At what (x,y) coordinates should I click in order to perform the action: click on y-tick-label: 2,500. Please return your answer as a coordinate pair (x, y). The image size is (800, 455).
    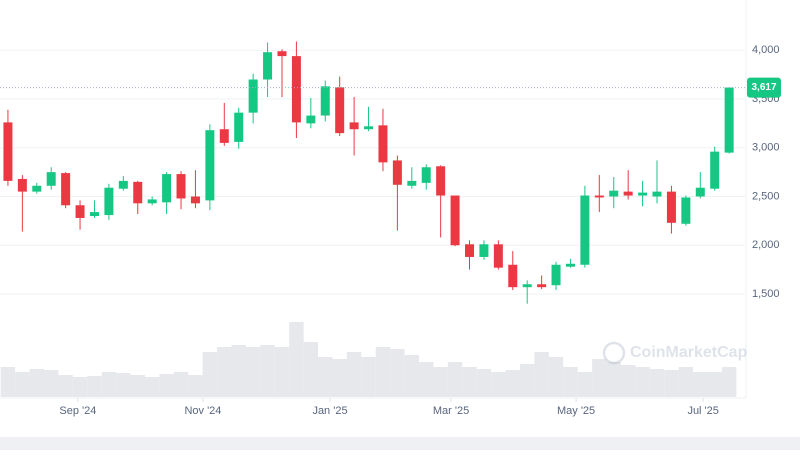
    Looking at the image, I should click on (766, 196).